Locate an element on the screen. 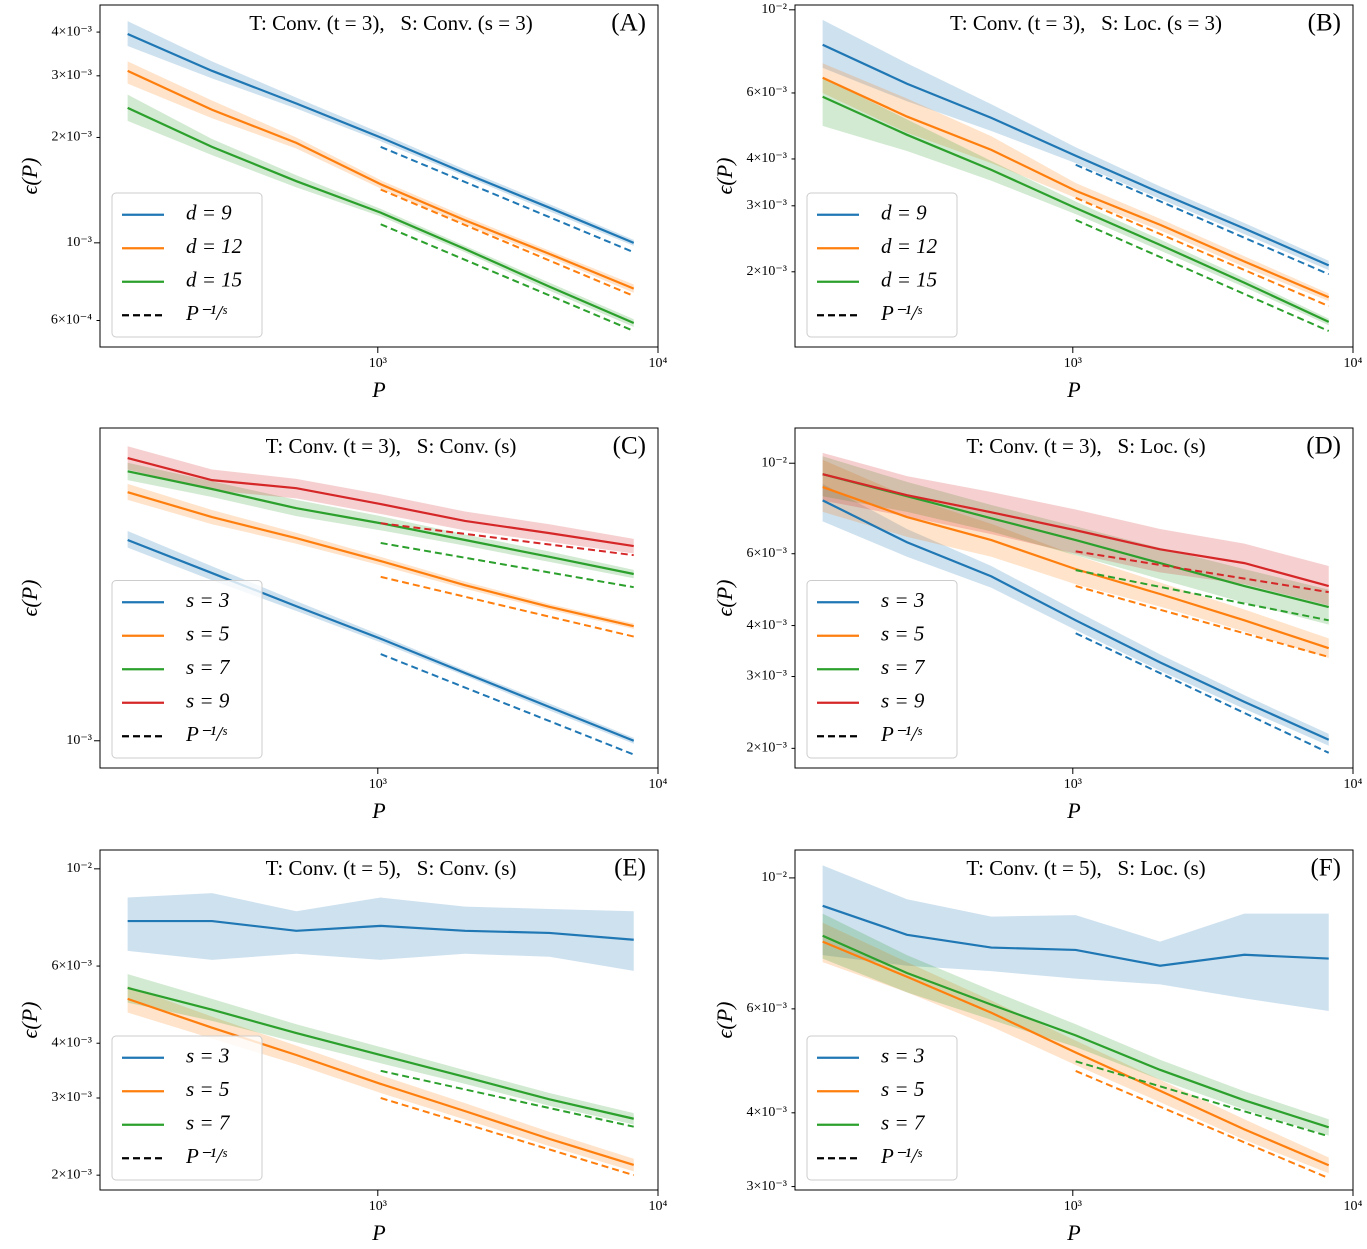 The width and height of the screenshot is (1367, 1249). legend-label: P⁻¹/ˢ is located at coordinates (901, 313).